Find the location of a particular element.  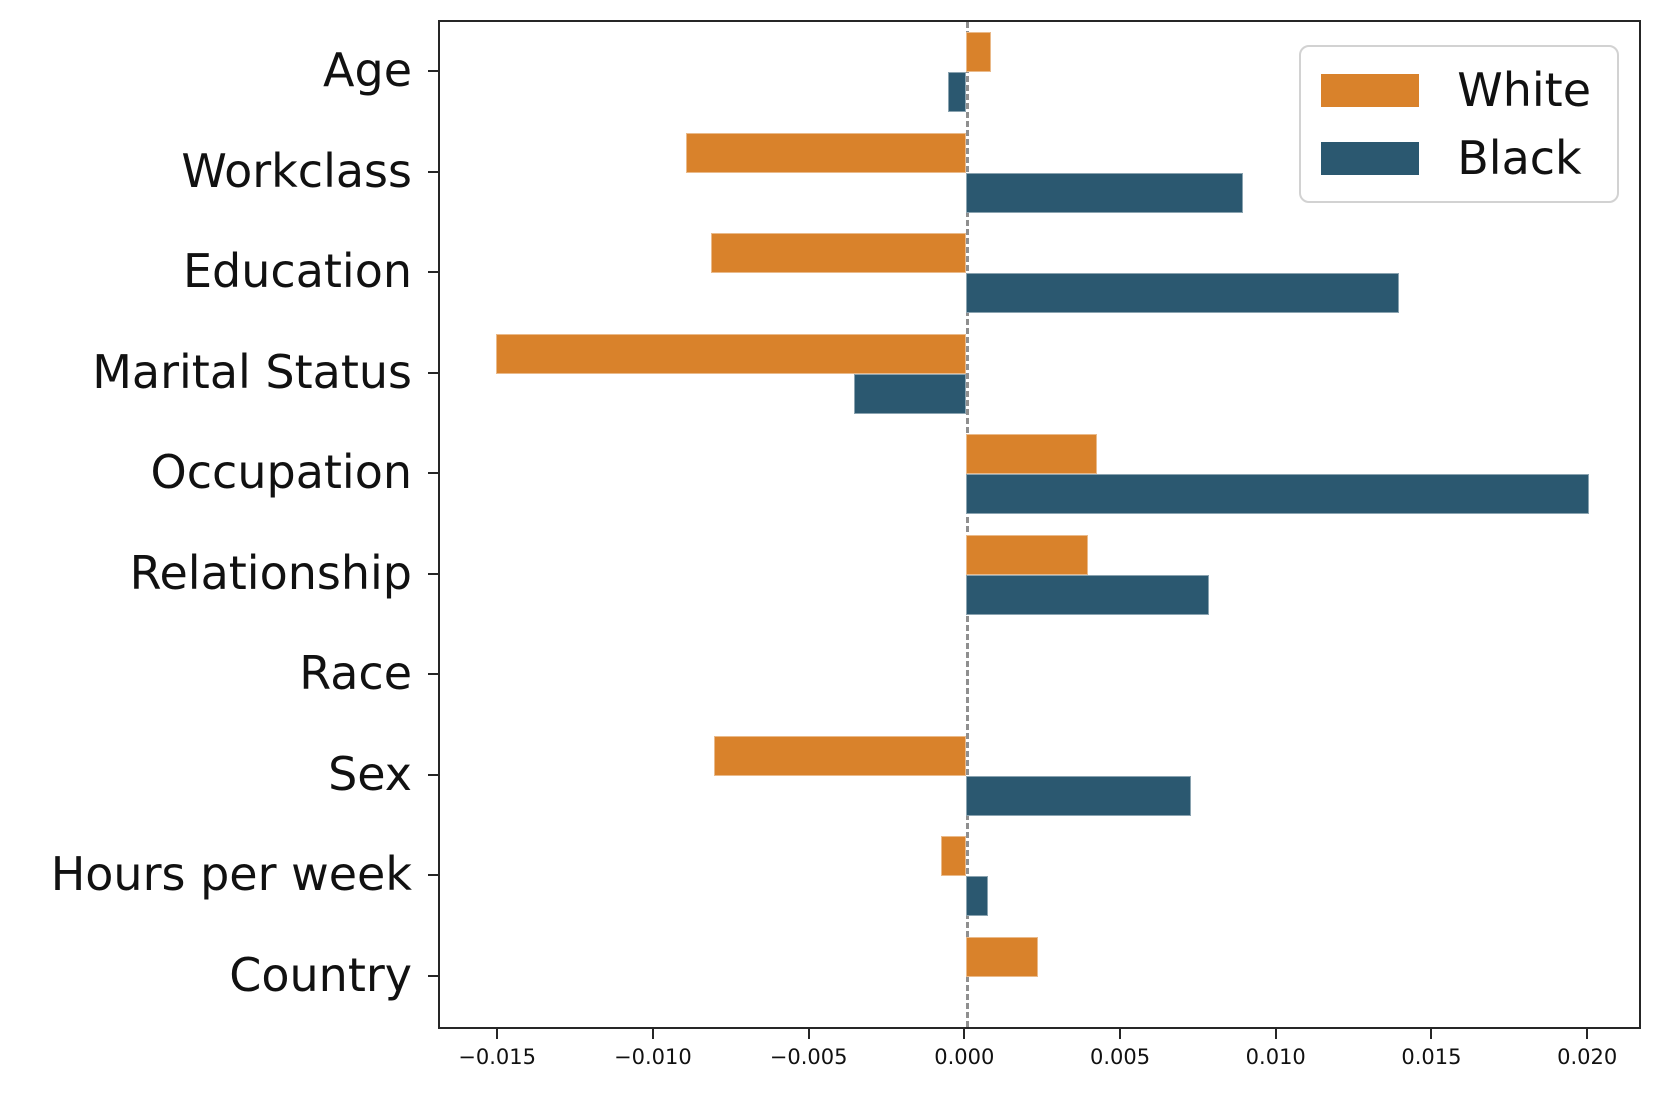

bar-white-hours-per-week is located at coordinates (954, 856).